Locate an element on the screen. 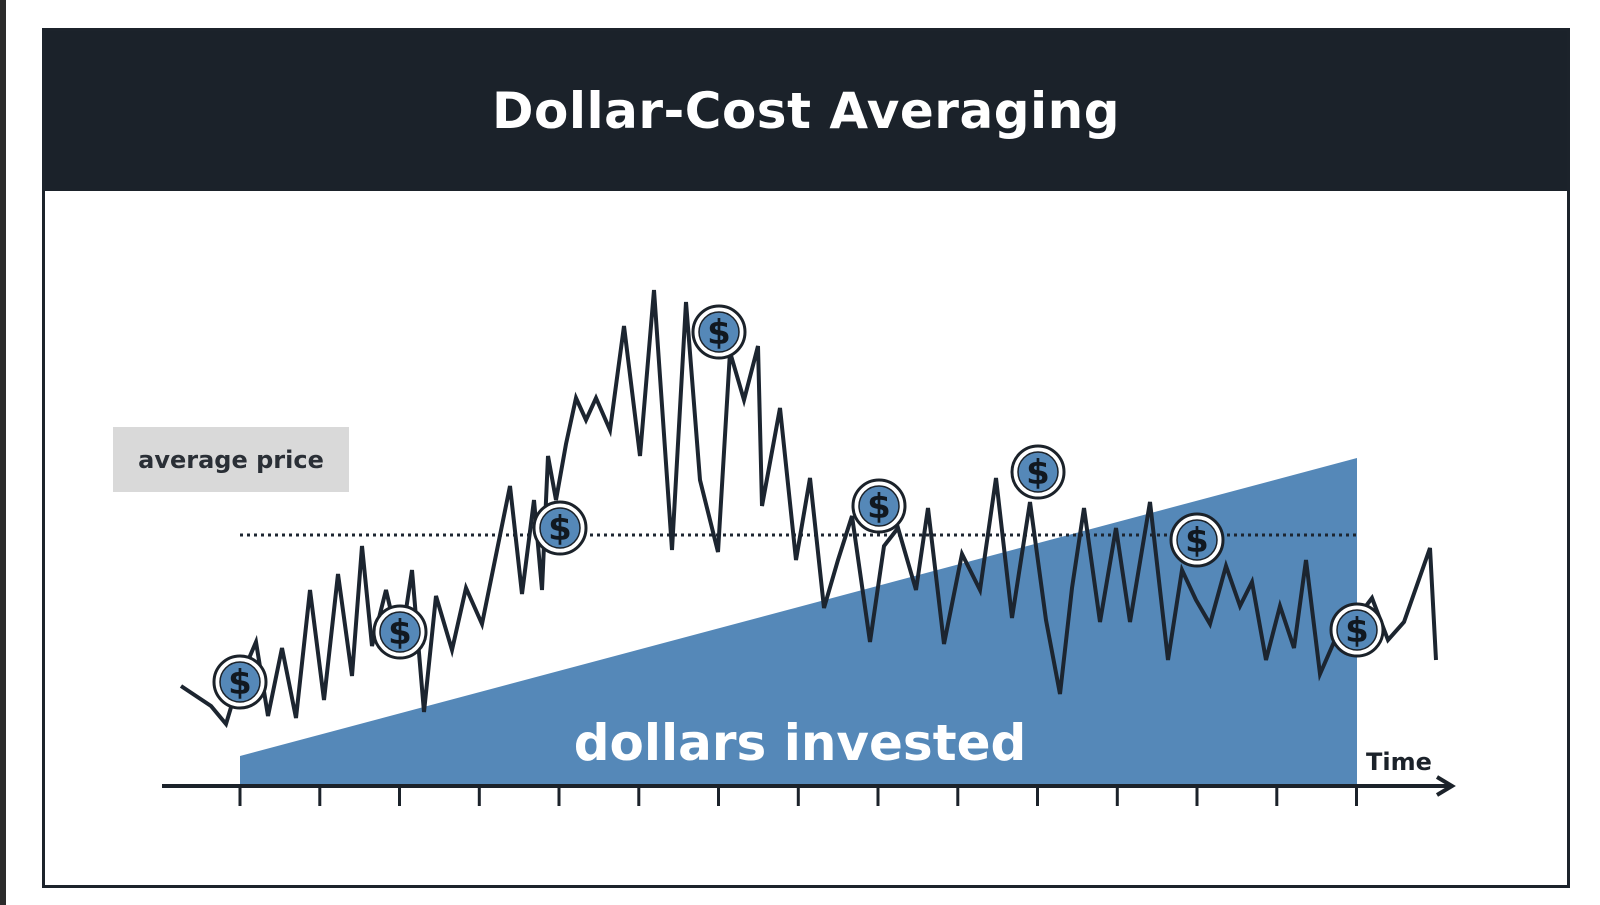 This screenshot has width=1600, height=905. window-edge is located at coordinates (3, 452).